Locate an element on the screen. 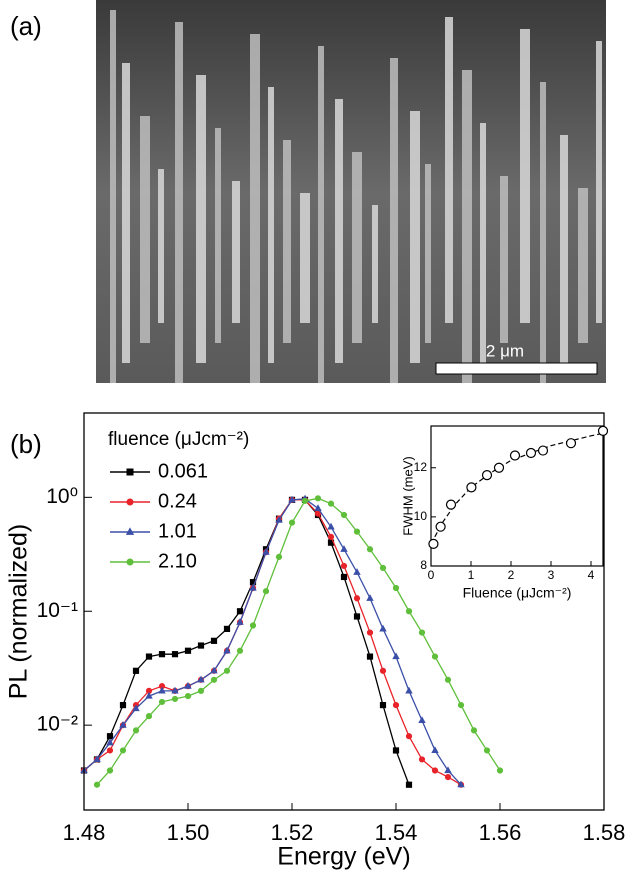 The height and width of the screenshot is (879, 633). legend-label: 0.061 is located at coordinates (183, 471).